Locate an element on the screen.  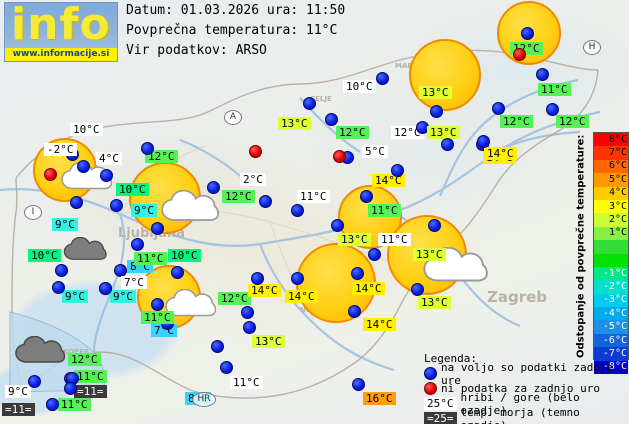
scale-step-label: -4°C is located at coordinates (614, 313).